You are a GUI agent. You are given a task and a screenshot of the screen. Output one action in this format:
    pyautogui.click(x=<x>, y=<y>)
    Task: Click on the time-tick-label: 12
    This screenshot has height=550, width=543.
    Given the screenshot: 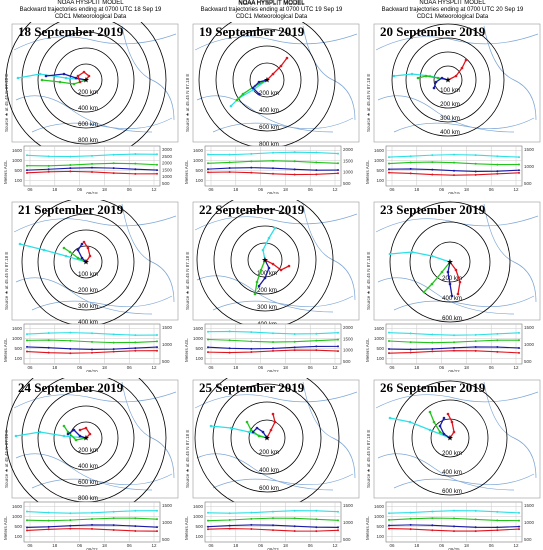 What is the action you would take?
    pyautogui.click(x=516, y=189)
    